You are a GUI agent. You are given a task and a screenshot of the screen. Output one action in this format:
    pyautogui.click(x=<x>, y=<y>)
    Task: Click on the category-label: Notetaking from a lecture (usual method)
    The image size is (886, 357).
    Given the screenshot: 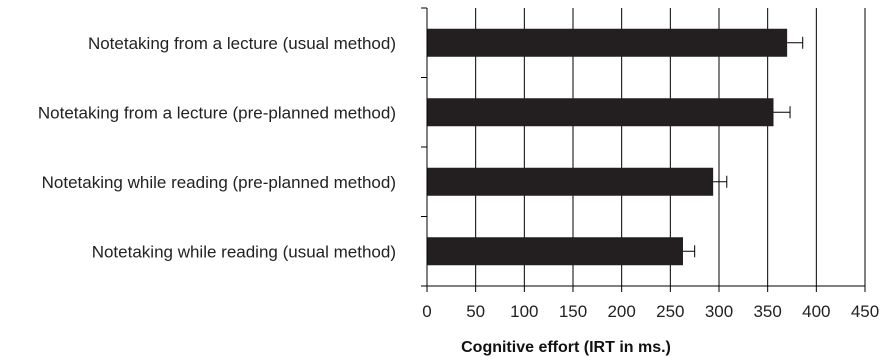 What is the action you would take?
    pyautogui.click(x=242, y=43)
    